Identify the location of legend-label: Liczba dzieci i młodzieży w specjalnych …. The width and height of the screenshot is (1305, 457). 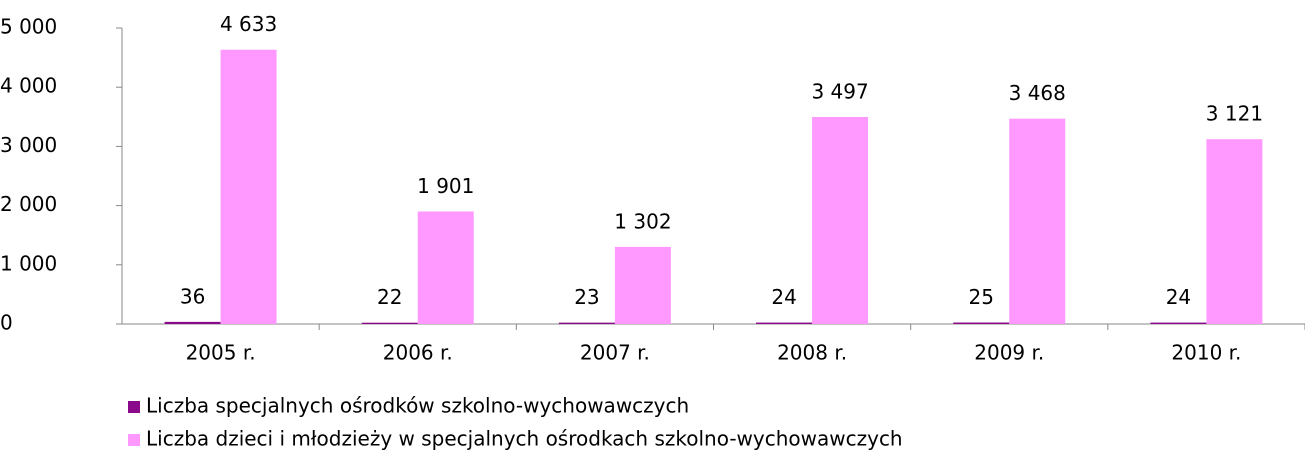
(524, 439).